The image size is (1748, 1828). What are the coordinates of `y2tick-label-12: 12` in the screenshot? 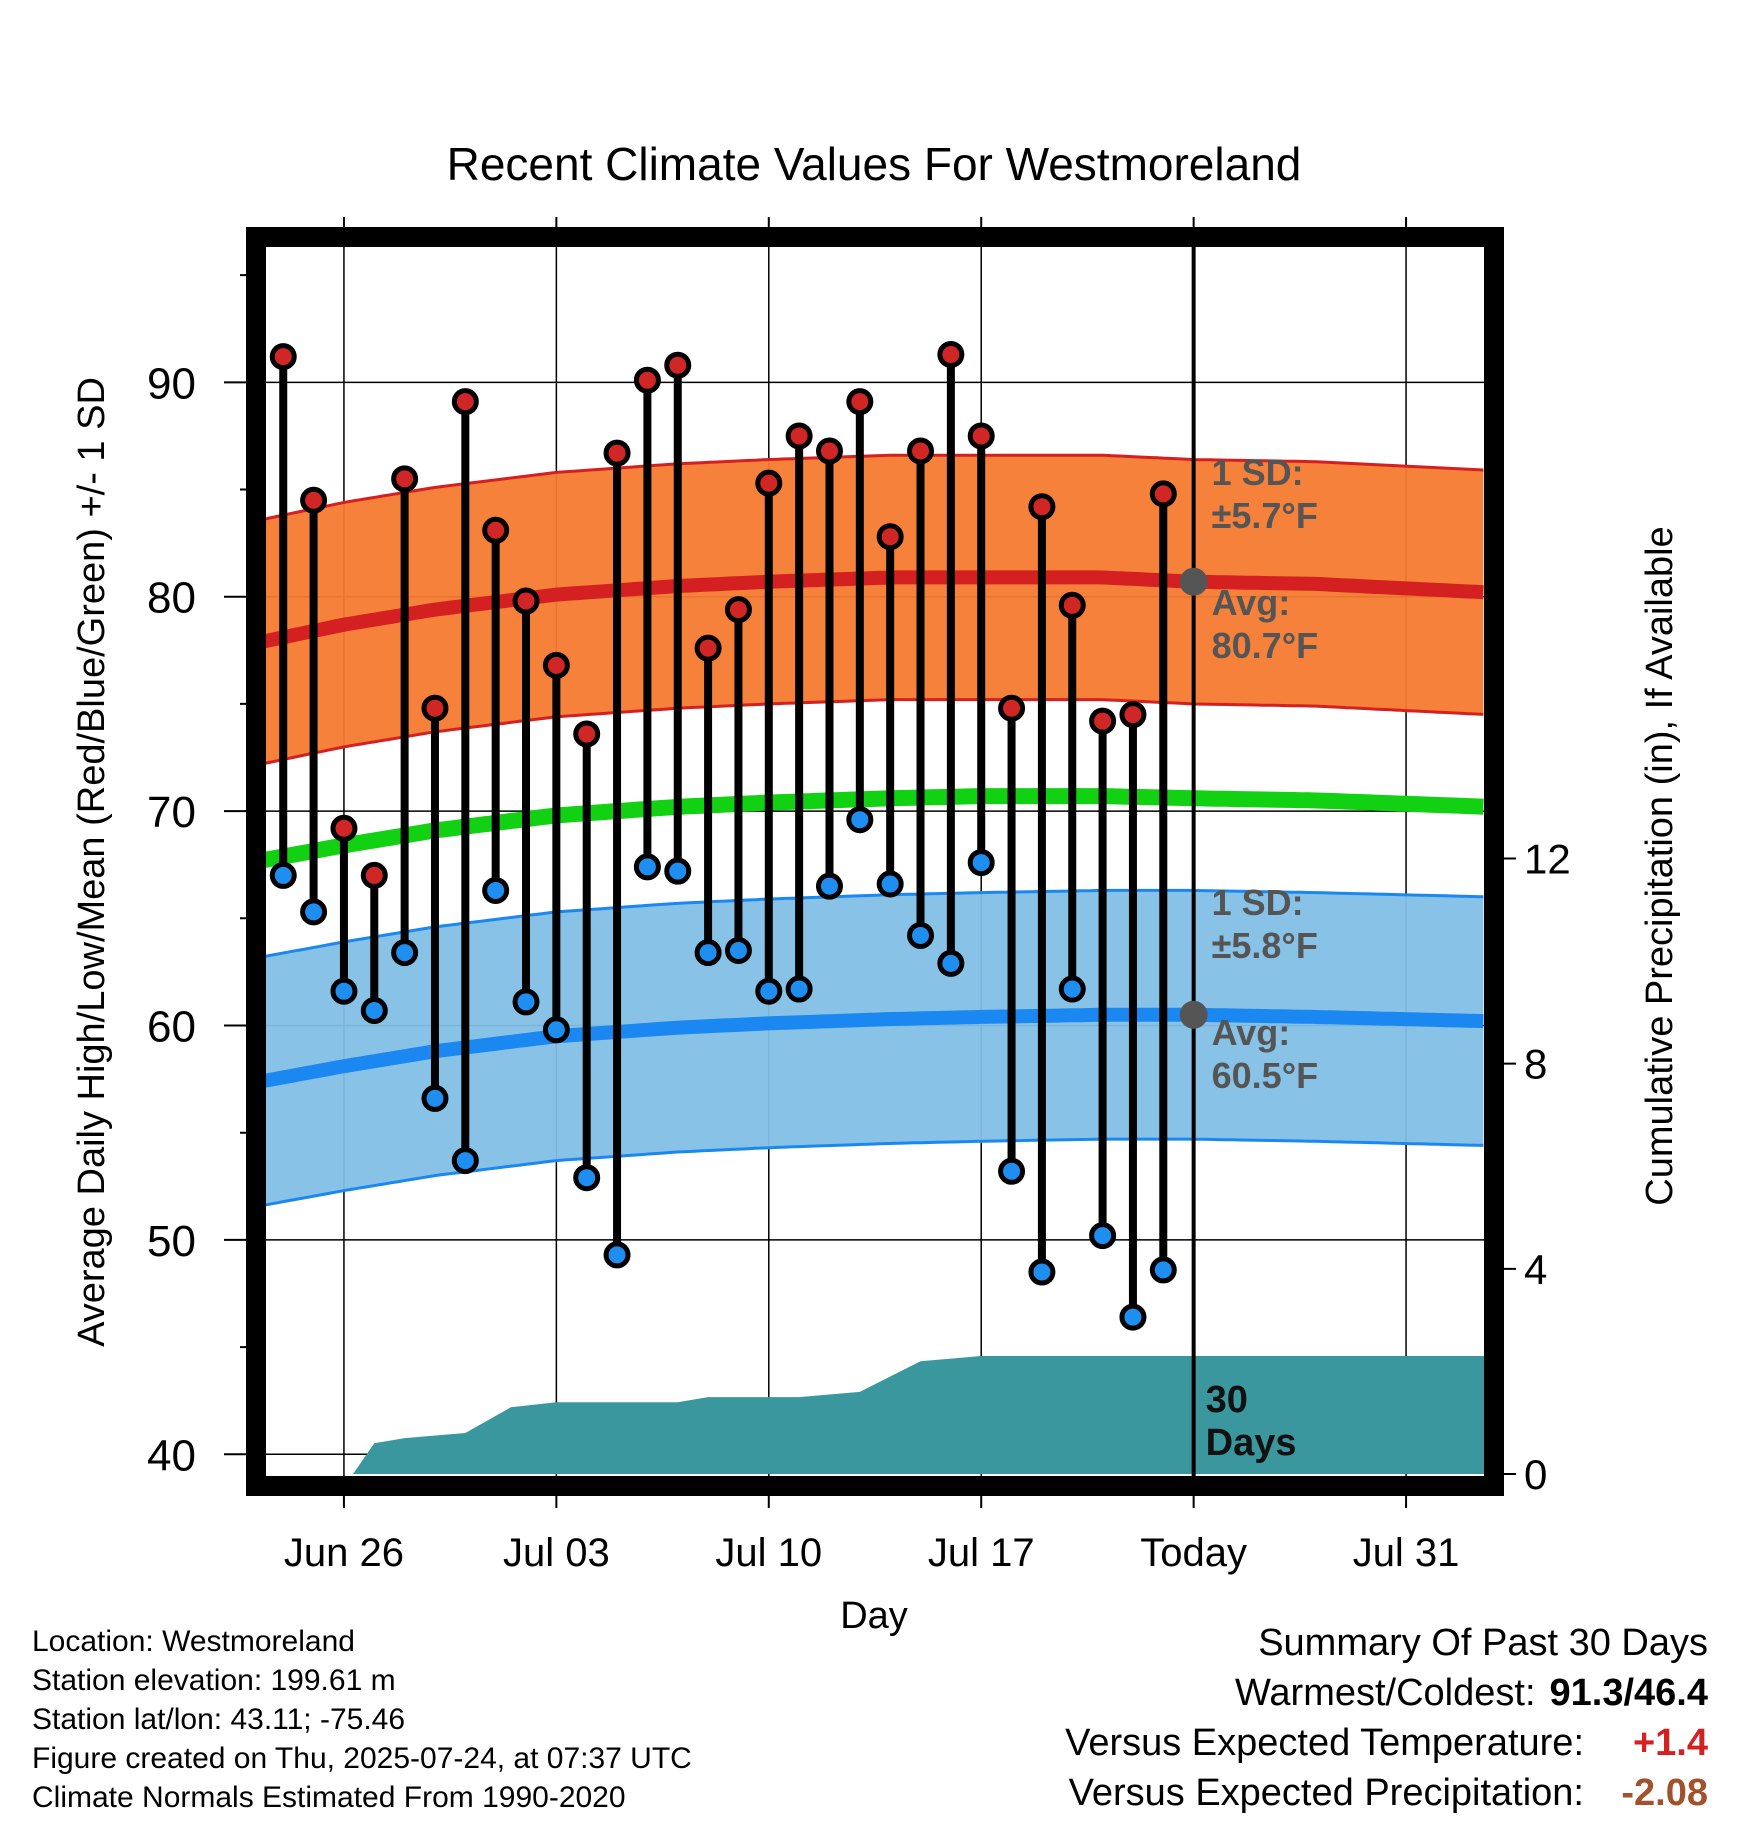 It's located at (1547, 859).